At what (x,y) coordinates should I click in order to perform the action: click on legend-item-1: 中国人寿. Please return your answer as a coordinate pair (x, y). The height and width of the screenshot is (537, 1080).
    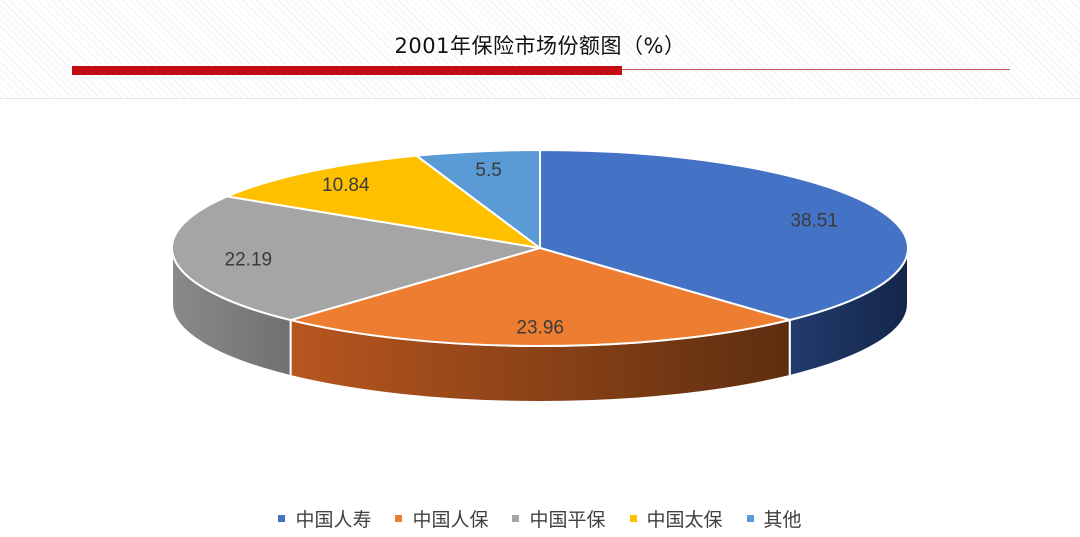
    Looking at the image, I should click on (324, 518).